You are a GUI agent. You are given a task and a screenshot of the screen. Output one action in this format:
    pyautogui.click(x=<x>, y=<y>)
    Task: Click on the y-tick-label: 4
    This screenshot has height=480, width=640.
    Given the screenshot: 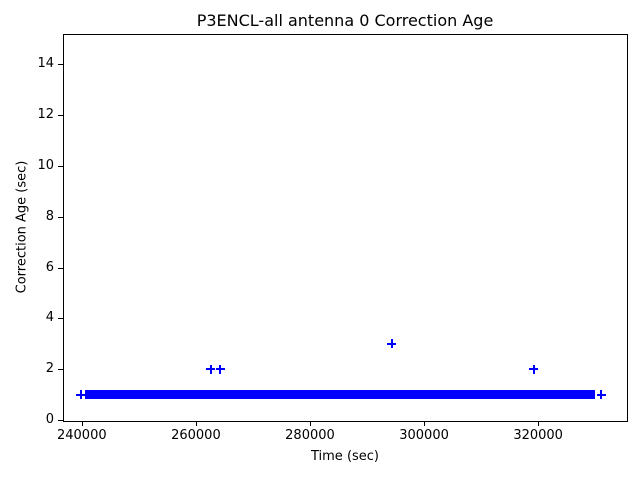 What is the action you would take?
    pyautogui.click(x=49, y=318)
    